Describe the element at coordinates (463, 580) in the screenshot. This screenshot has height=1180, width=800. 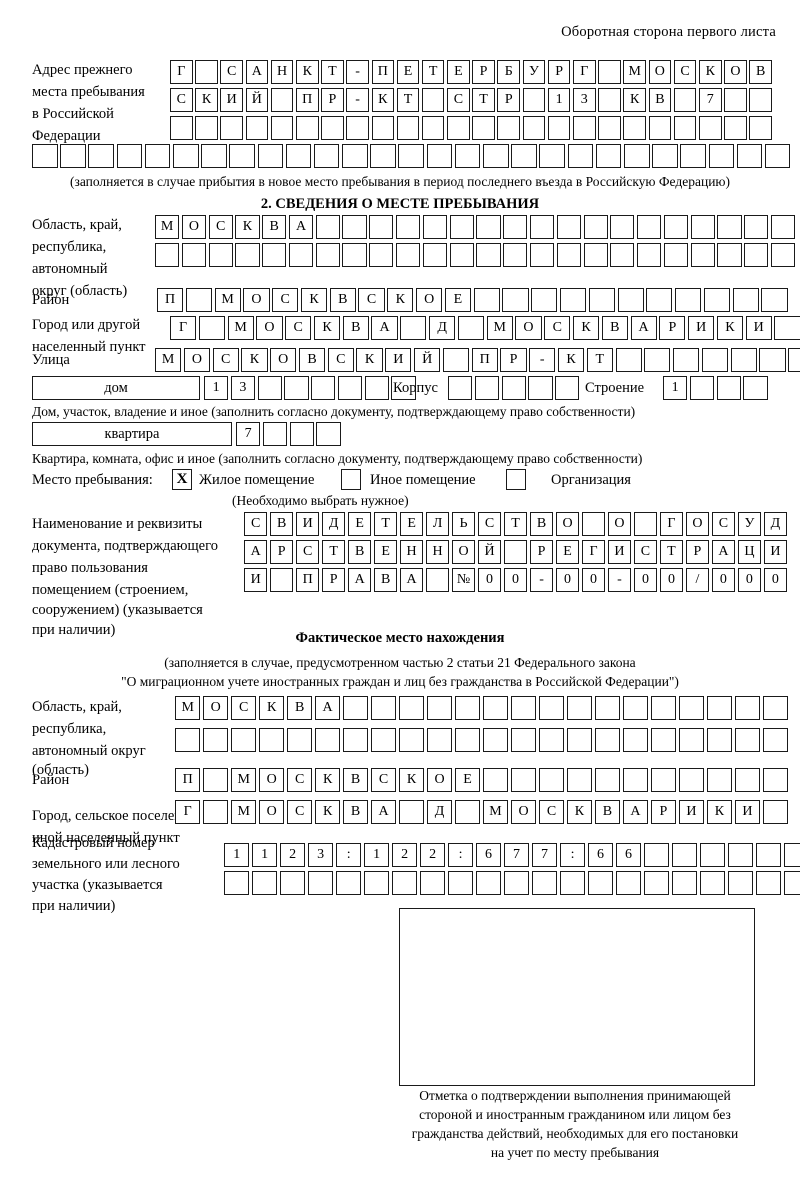
I see `char-cell: №` at that location.